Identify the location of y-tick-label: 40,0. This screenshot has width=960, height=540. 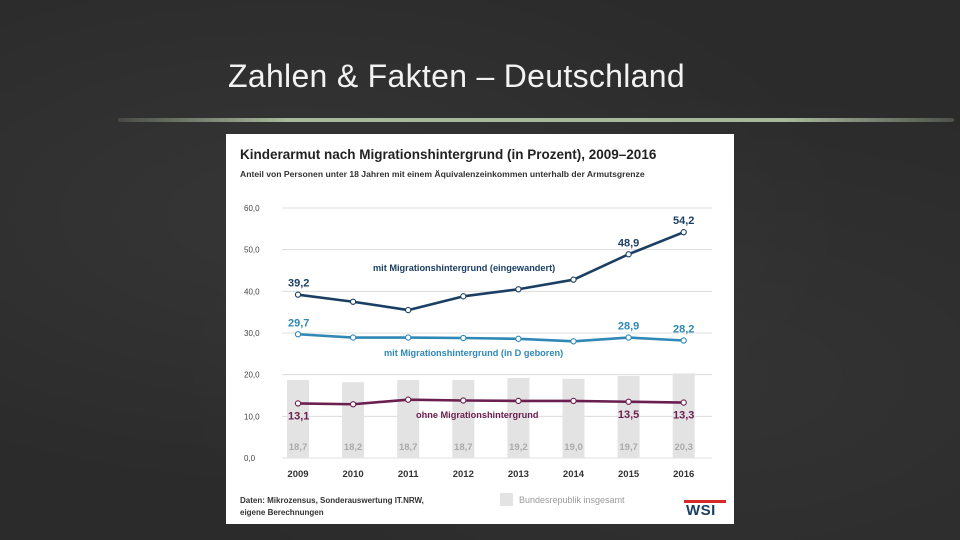
(252, 291).